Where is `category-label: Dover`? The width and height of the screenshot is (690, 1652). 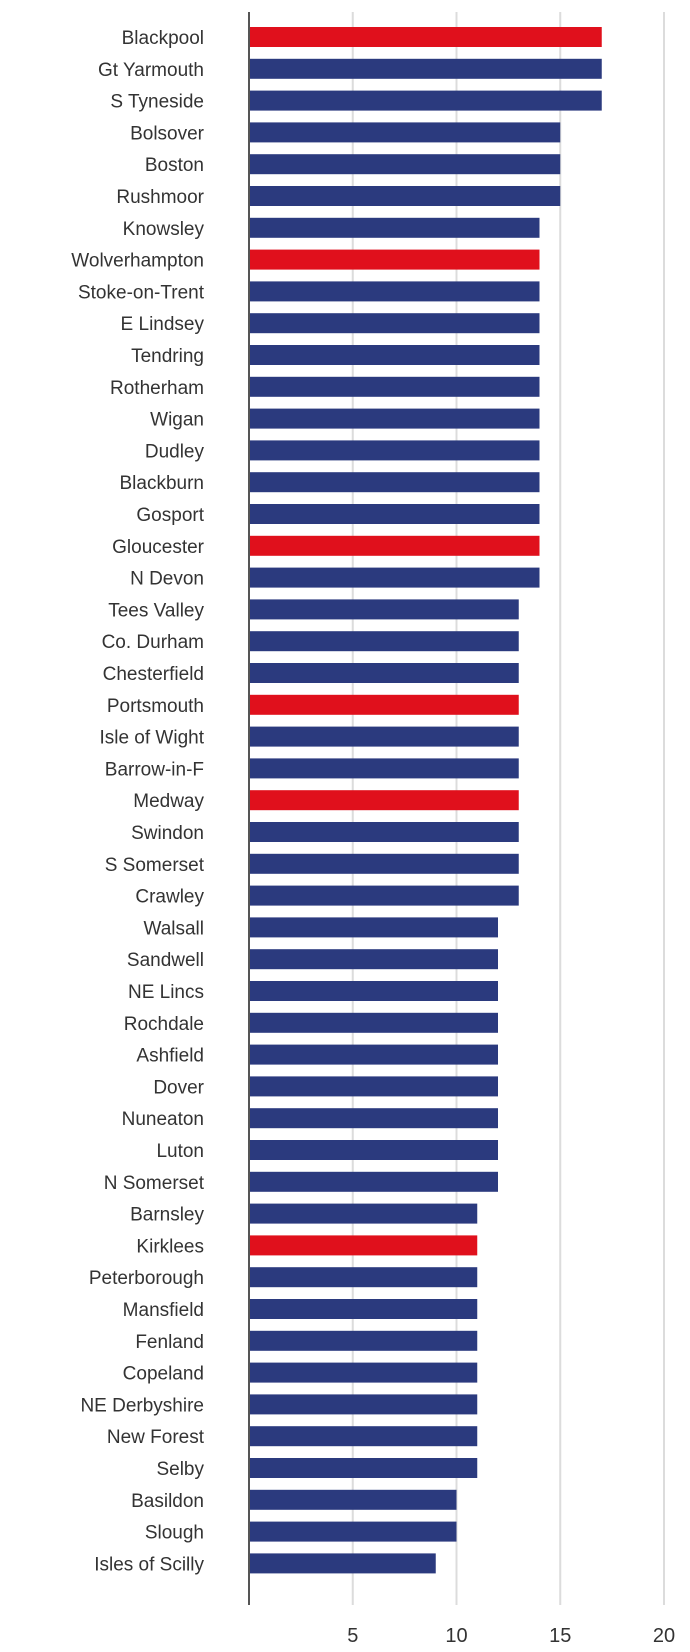 category-label: Dover is located at coordinates (178, 1087).